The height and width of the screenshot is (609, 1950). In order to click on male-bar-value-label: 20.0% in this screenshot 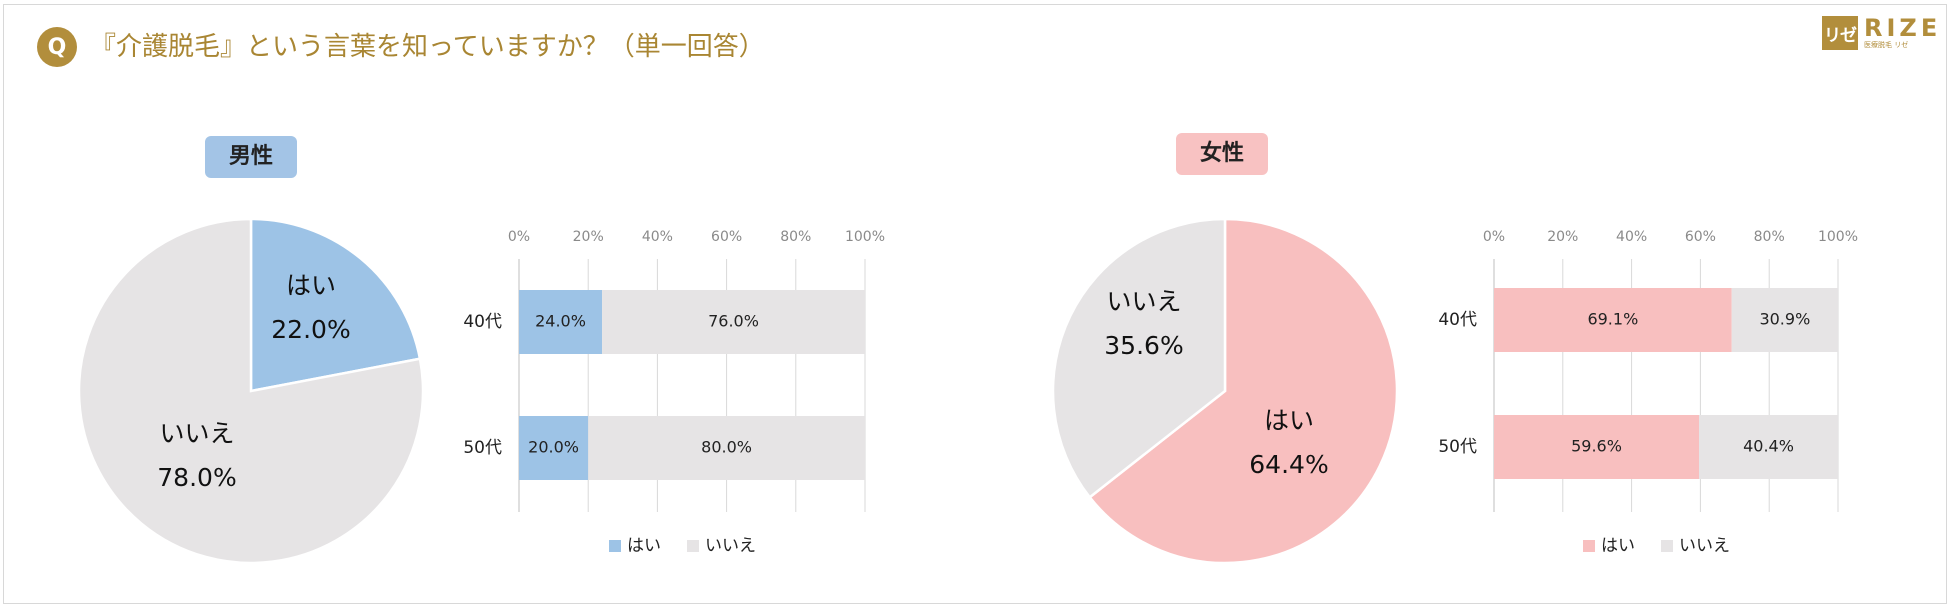, I will do `click(553, 447)`.